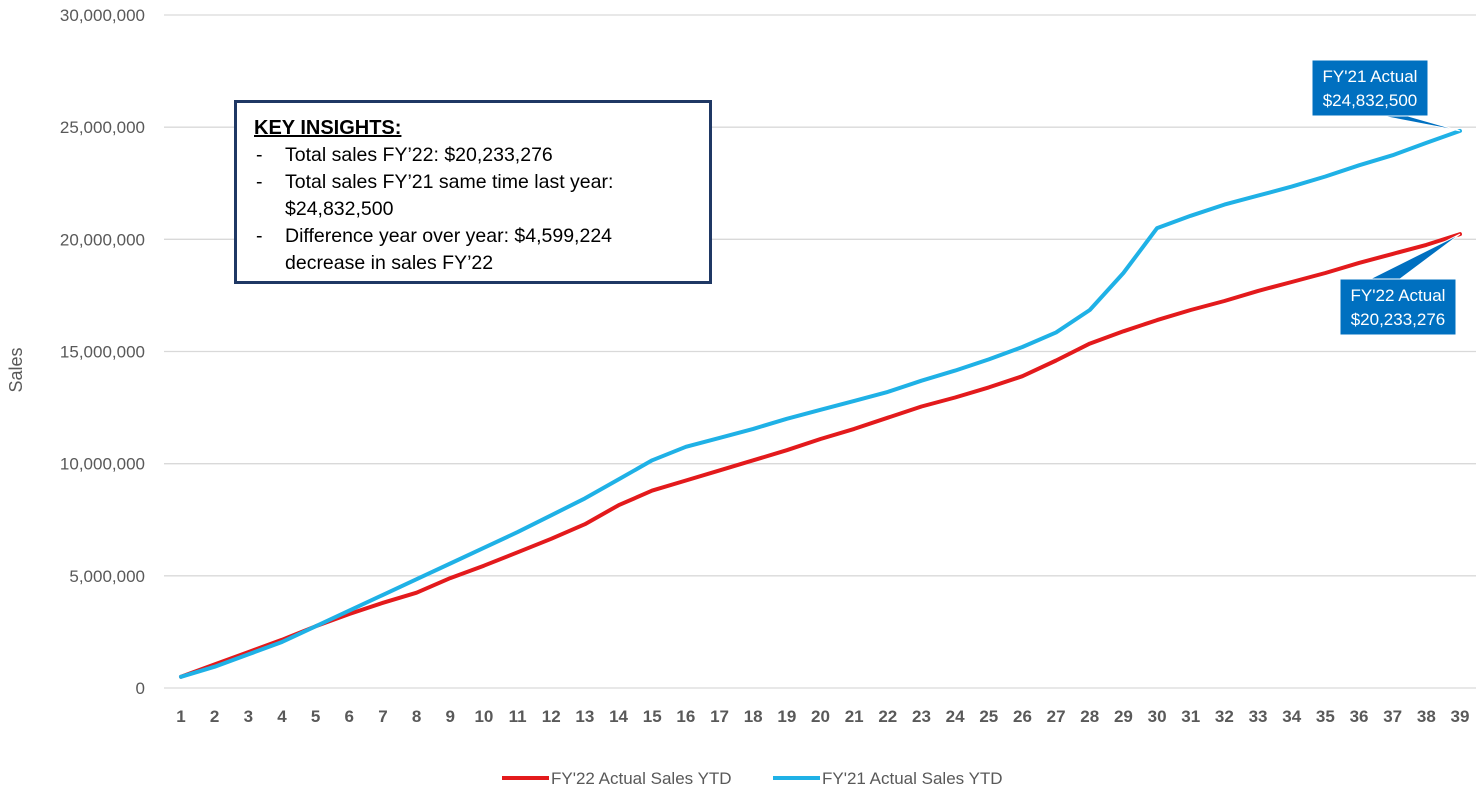 The width and height of the screenshot is (1480, 788). Describe the element at coordinates (1421, 123) in the screenshot. I see `fy21-callout-pointer` at that location.